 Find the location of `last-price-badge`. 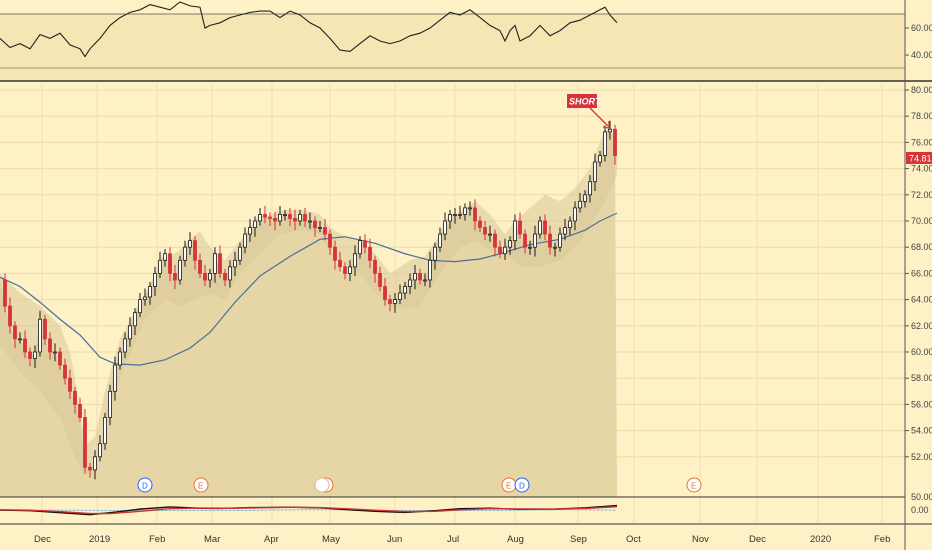

last-price-badge is located at coordinates (919, 157).